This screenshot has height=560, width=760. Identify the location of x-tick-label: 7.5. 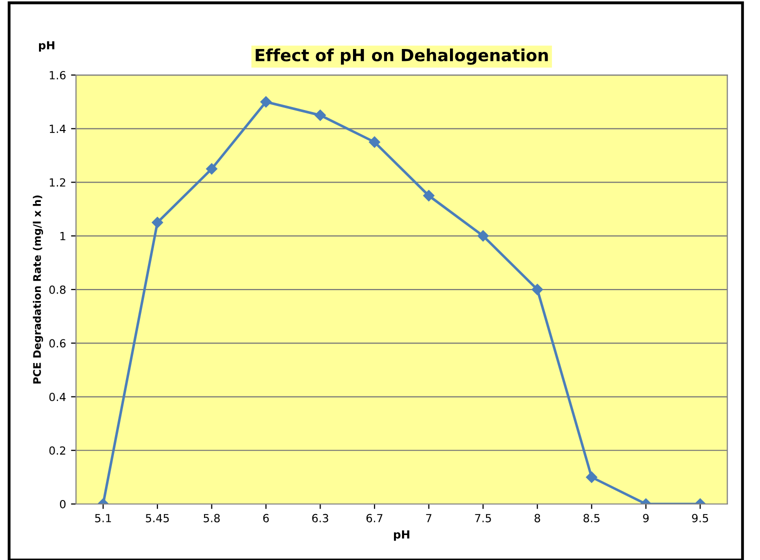
(483, 518).